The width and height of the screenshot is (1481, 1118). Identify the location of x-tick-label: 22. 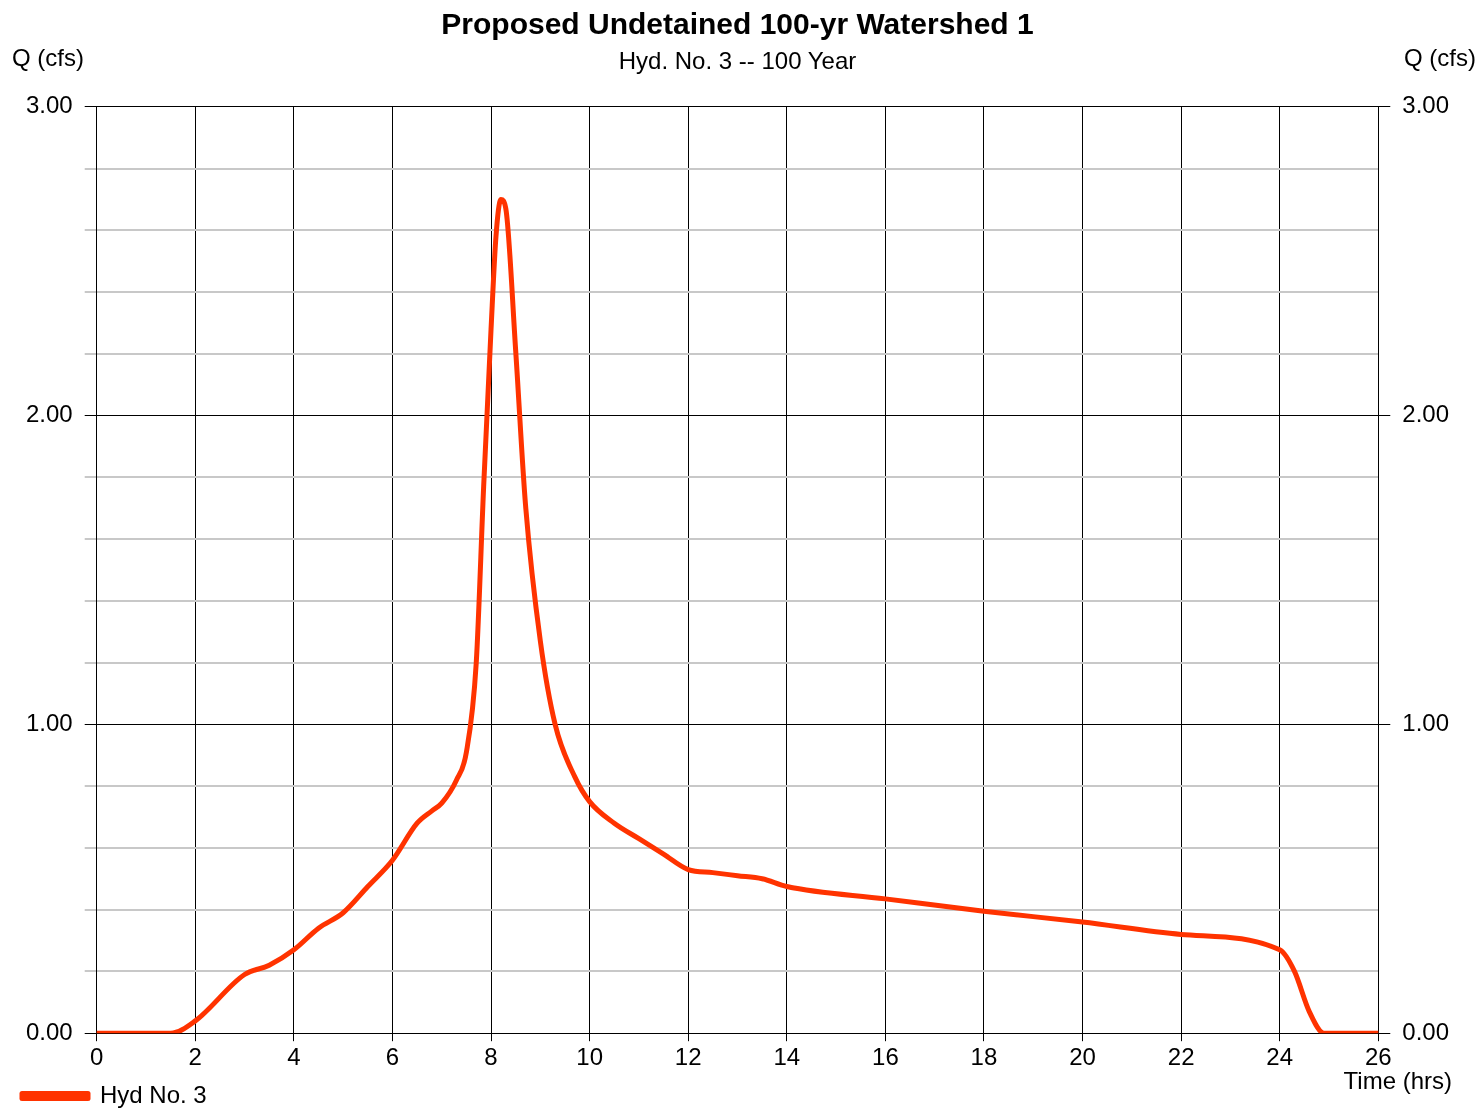
(1181, 1057).